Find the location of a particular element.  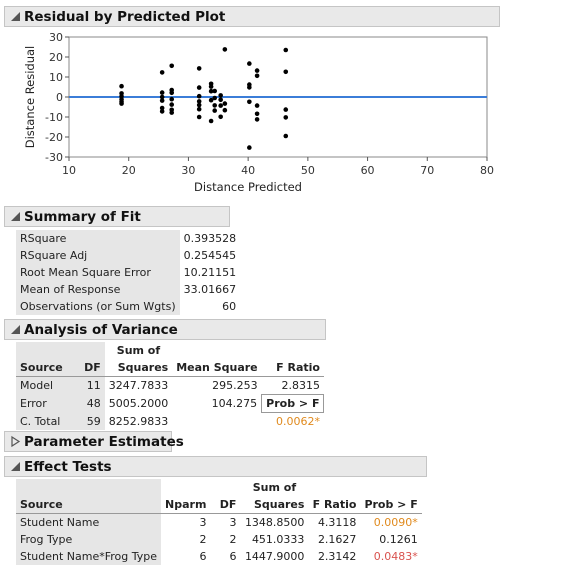

table-row: C. Total 59 8252.9833 0.0062* is located at coordinates (170, 421).